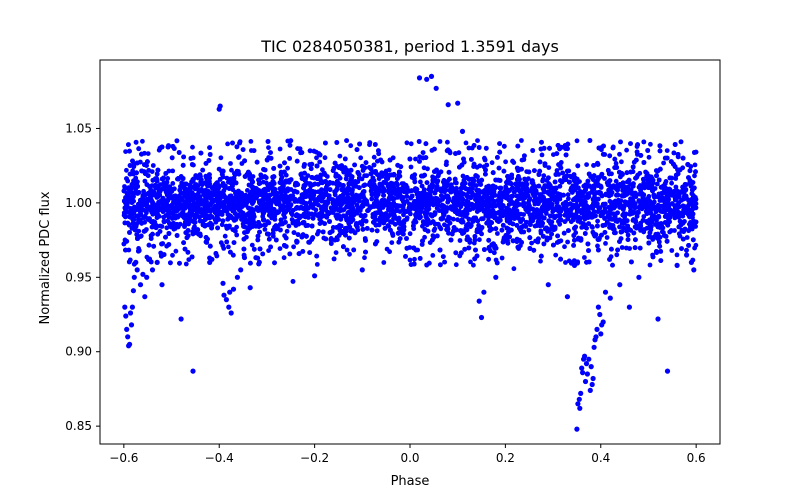  I want to click on chart-title: TIC 0284050381, period 1.3591 days, so click(409, 46).